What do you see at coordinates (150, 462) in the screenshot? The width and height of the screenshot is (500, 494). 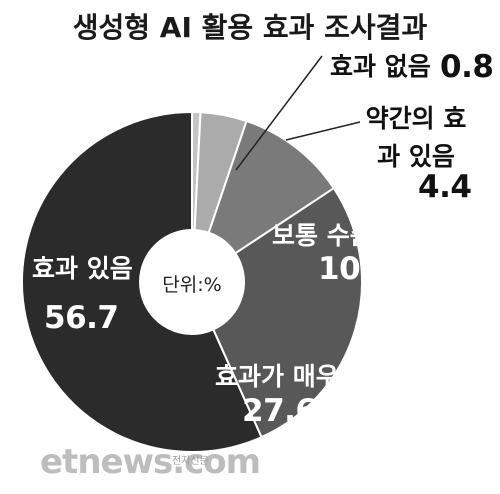 I see `watermark: etnews.com` at bounding box center [150, 462].